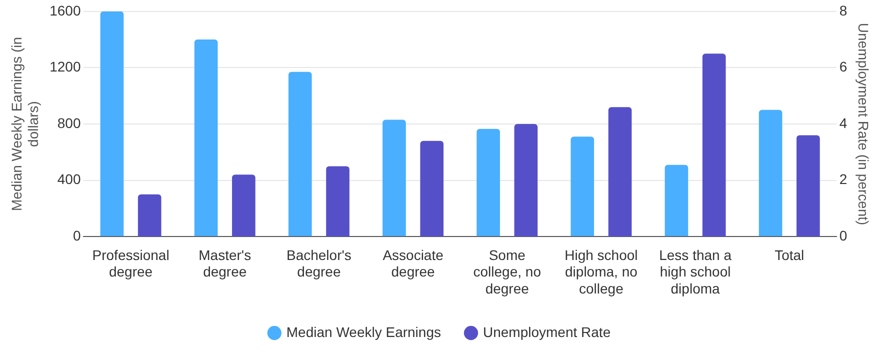 The image size is (885, 355). Describe the element at coordinates (843, 66) in the screenshot. I see `y2-tick-label: 6` at that location.